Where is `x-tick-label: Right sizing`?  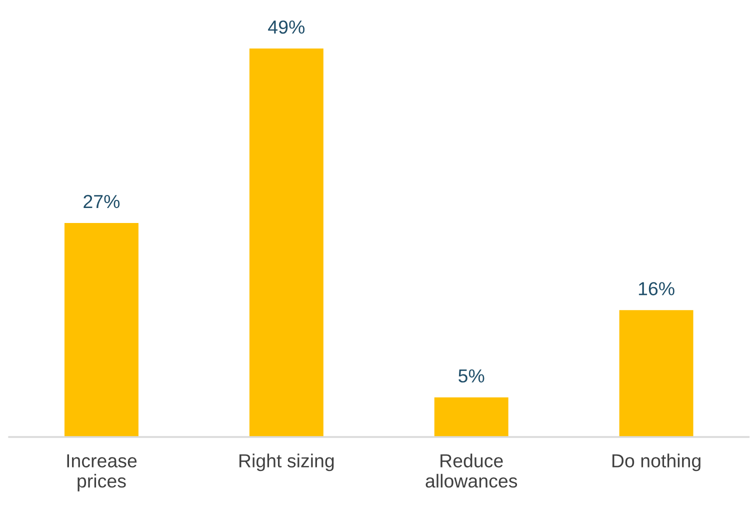 x-tick-label: Right sizing is located at coordinates (286, 463).